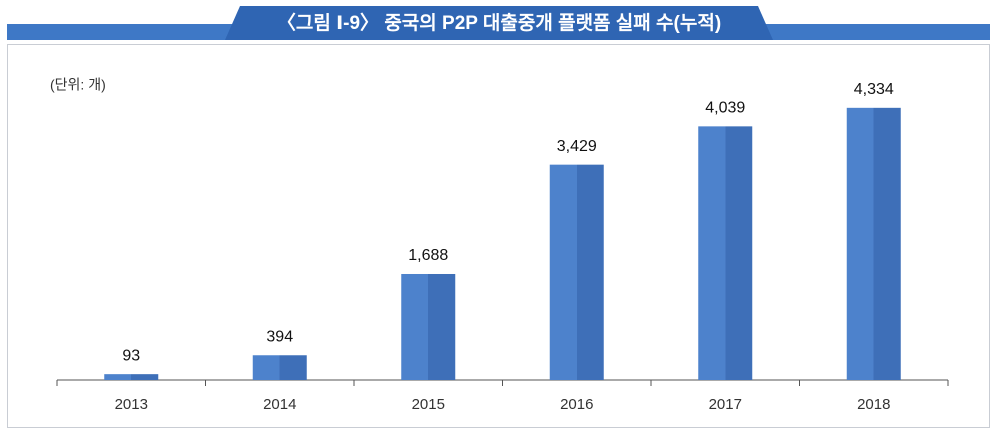  I want to click on value-label: 394, so click(279, 336).